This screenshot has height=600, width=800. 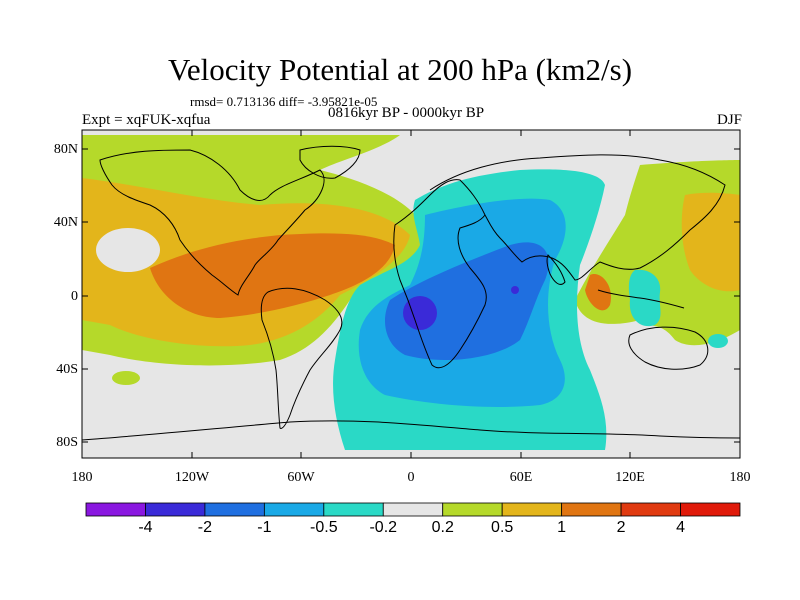 I want to click on experiment-text: Expt = xqFUK-xqfua, so click(x=146, y=120).